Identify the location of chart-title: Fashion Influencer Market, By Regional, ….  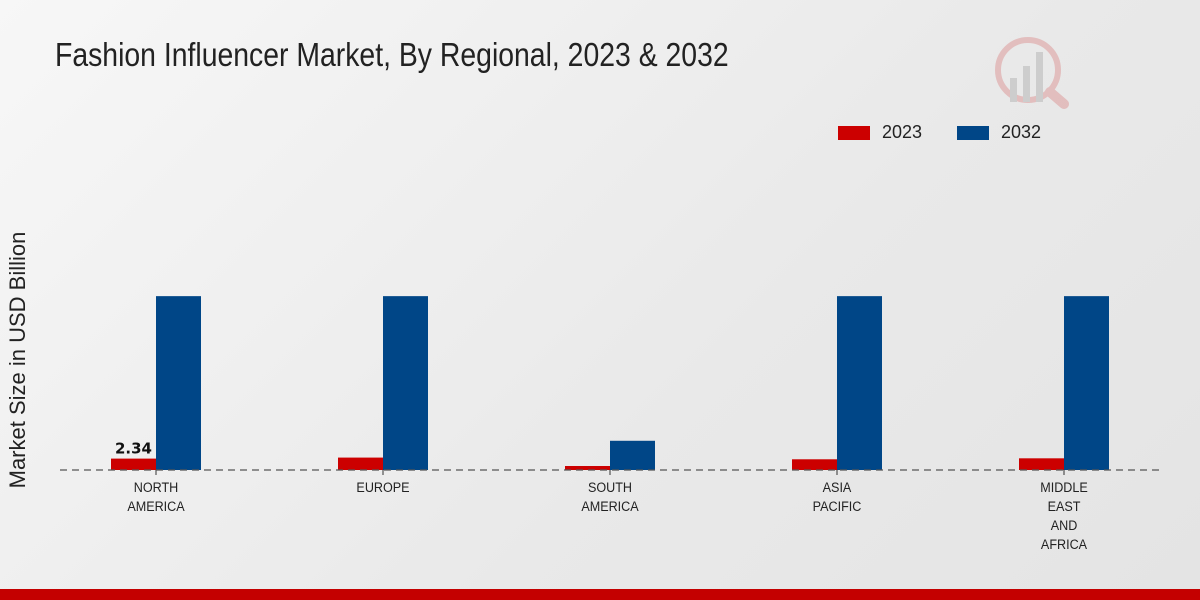
(392, 54).